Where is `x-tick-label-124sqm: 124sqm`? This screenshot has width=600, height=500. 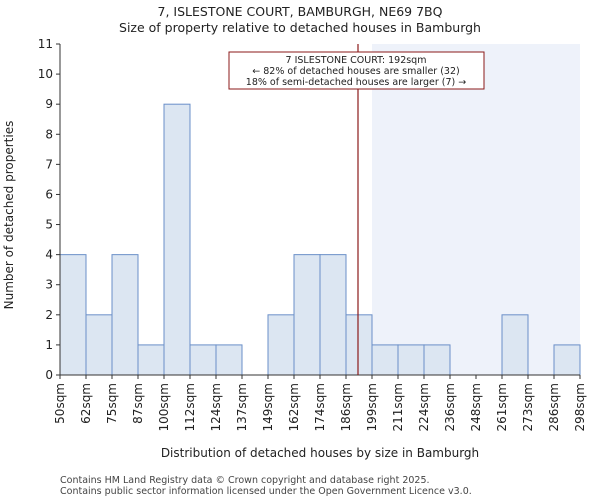
x-tick-label-124sqm: 124sqm is located at coordinates (216, 407).